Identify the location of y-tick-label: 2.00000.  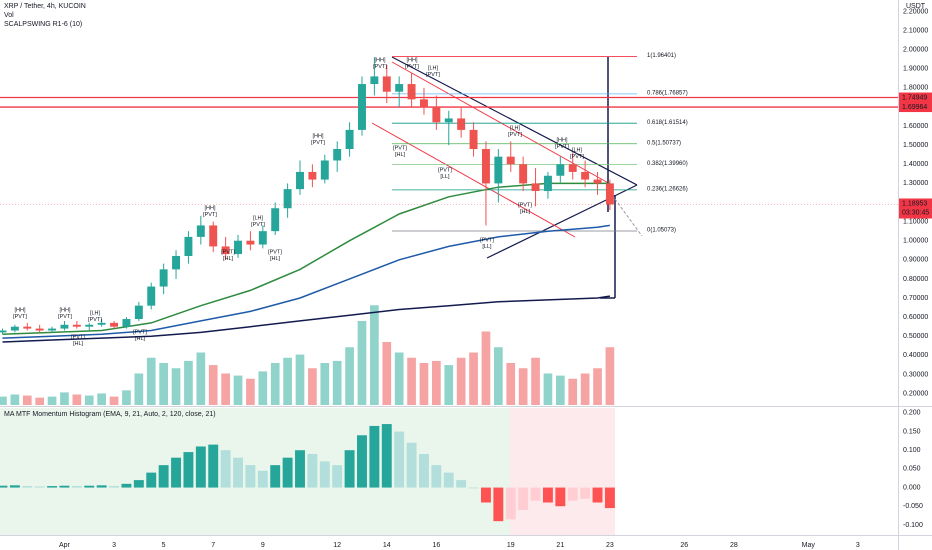
(915, 50).